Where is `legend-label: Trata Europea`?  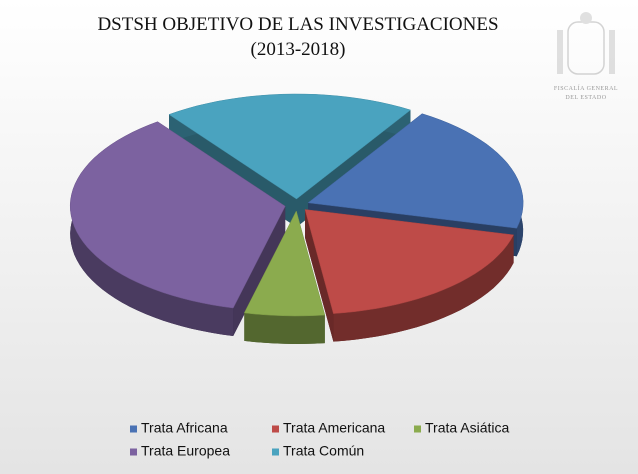 legend-label: Trata Europea is located at coordinates (185, 451).